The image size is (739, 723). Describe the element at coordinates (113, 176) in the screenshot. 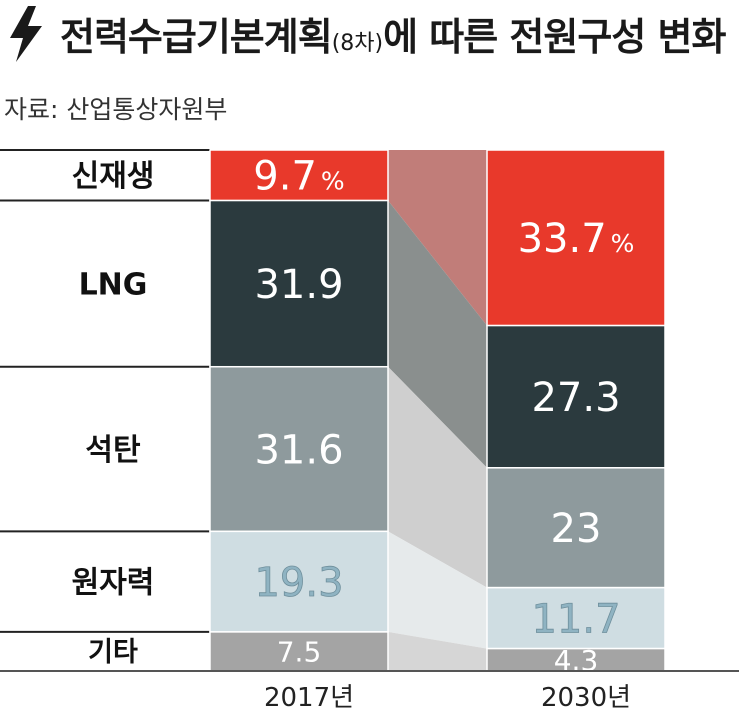

I see `row-label: 신재생` at that location.